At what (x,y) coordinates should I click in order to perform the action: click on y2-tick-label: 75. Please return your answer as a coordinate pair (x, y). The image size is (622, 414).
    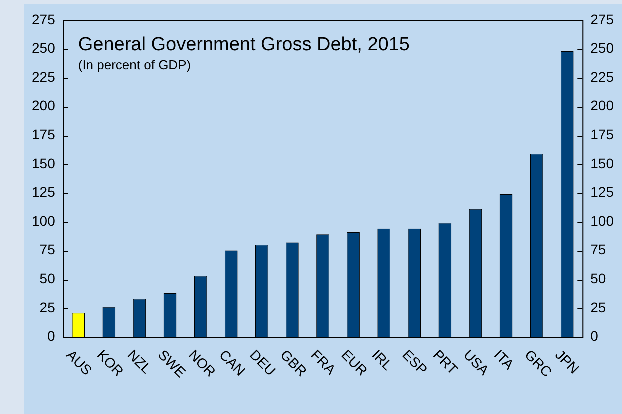
    Looking at the image, I should click on (598, 250).